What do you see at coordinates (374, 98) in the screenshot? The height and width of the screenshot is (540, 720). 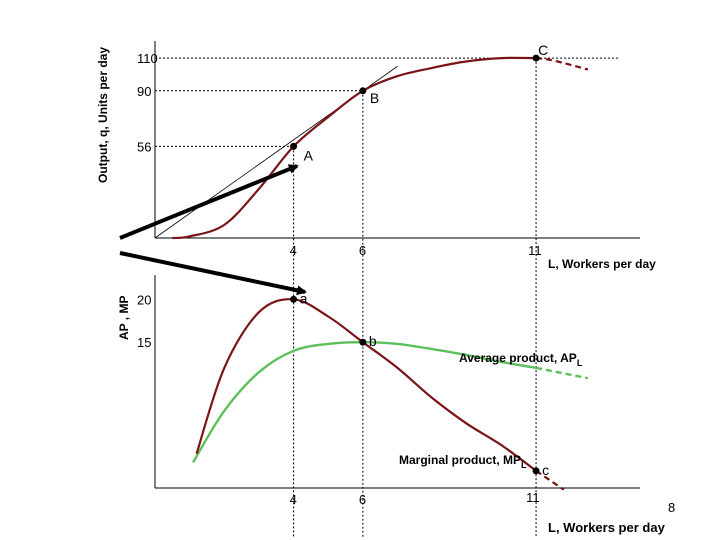 I see `tp-point-label-B: B` at bounding box center [374, 98].